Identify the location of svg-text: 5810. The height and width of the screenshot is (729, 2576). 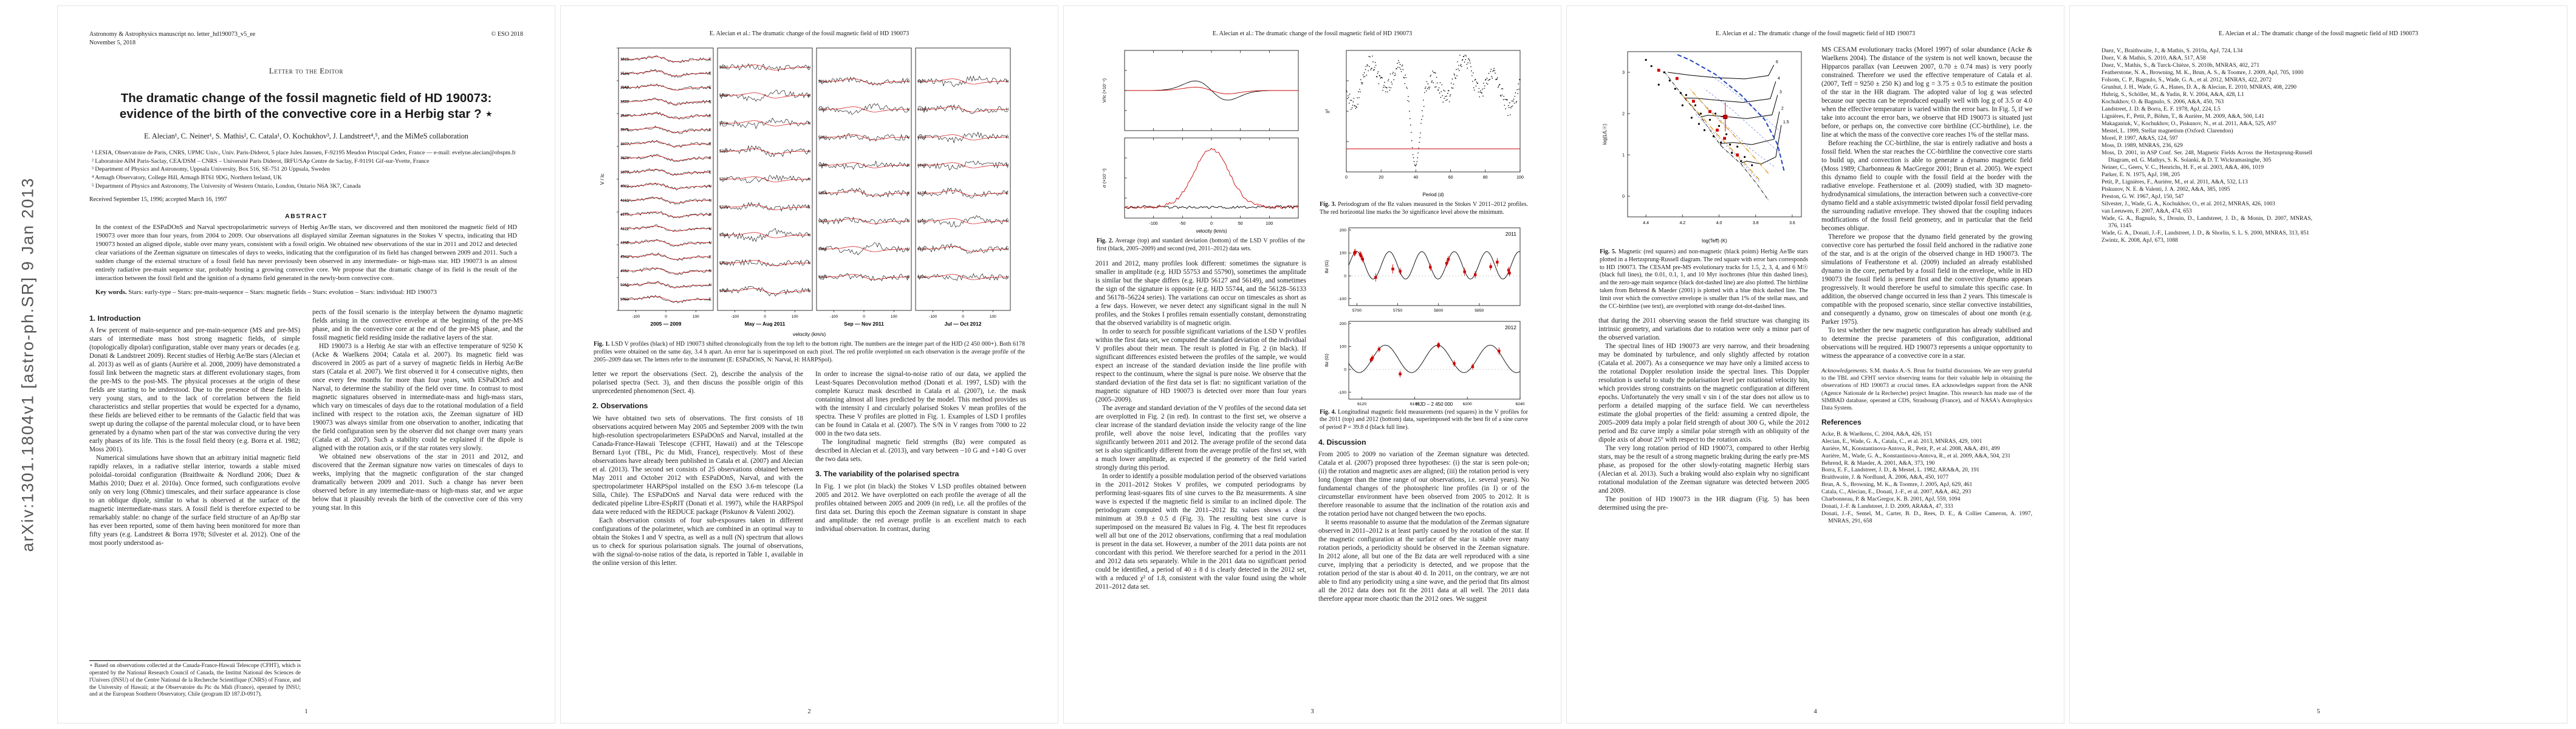
(822, 82).